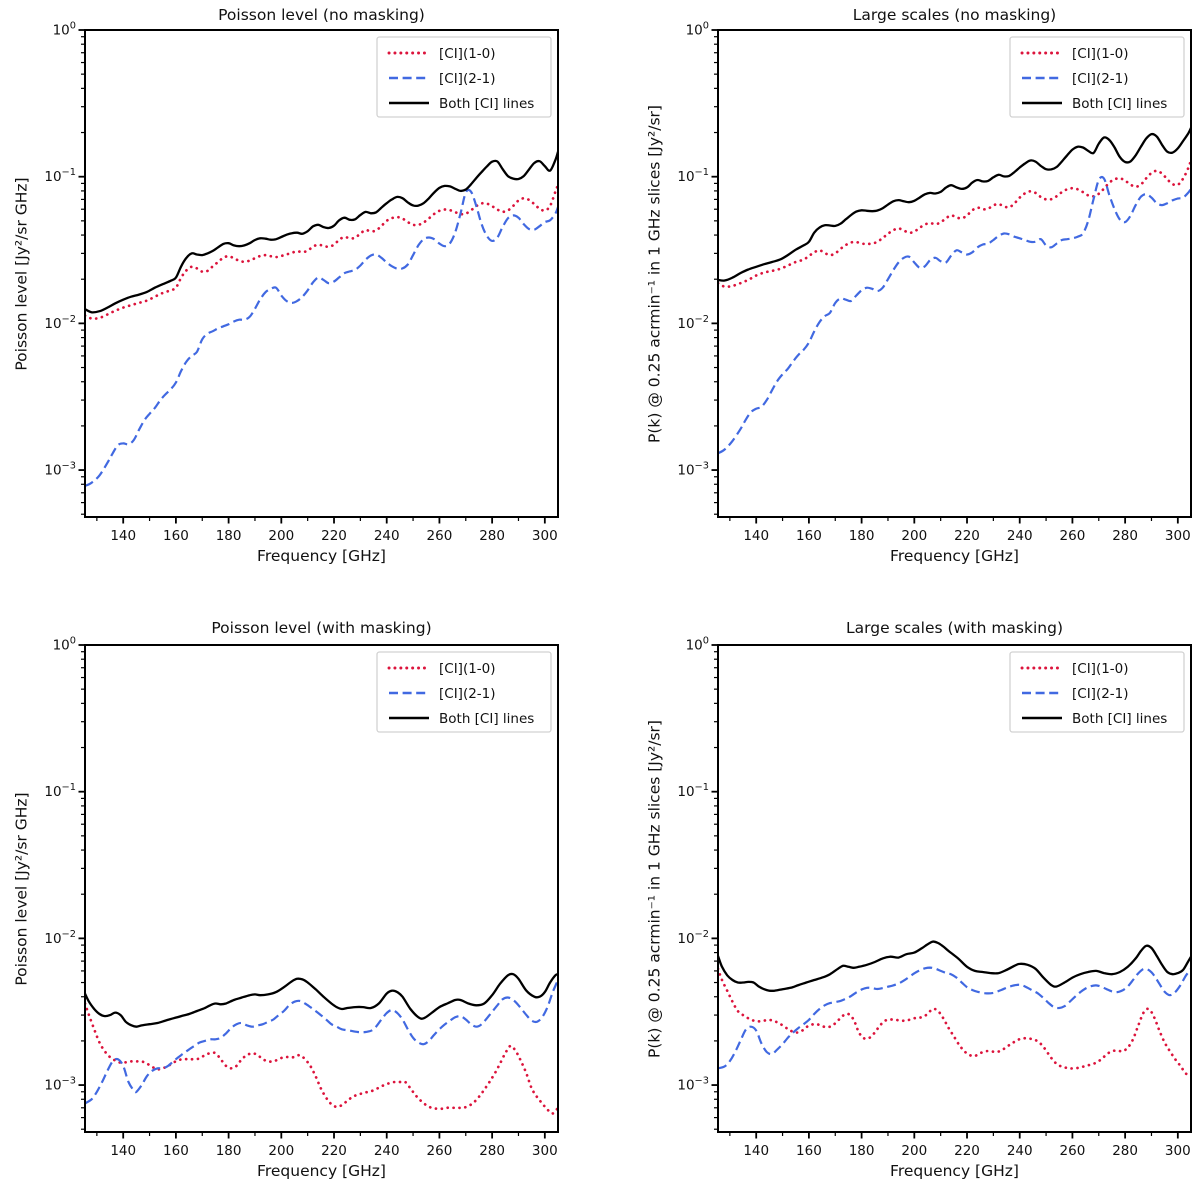 Image resolution: width=1200 pixels, height=1189 pixels. I want to click on panel-title-large-scales-with-masking: Large scales (with masking), so click(954, 628).